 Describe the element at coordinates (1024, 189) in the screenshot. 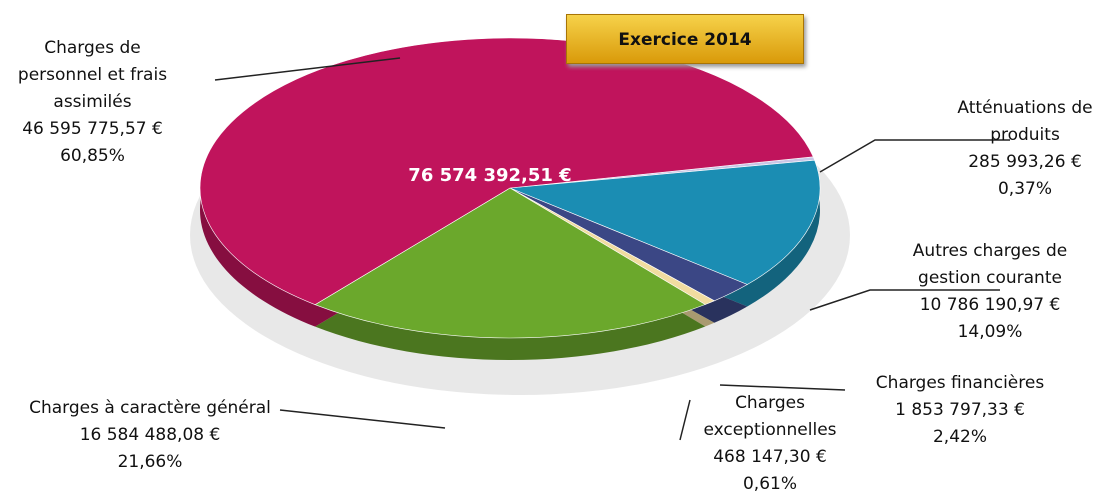

I see `percent-label: 0,37%` at that location.